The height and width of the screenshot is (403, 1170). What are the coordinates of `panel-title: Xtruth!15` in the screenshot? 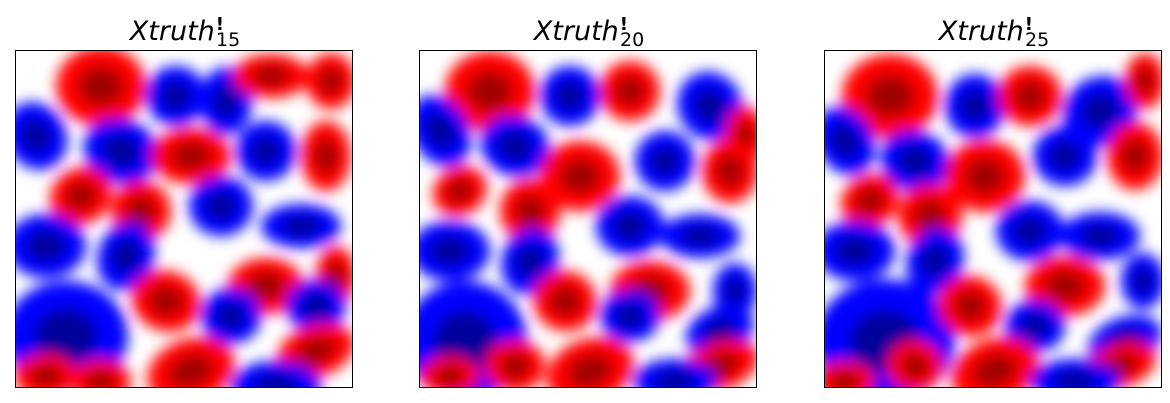 It's located at (185, 32).